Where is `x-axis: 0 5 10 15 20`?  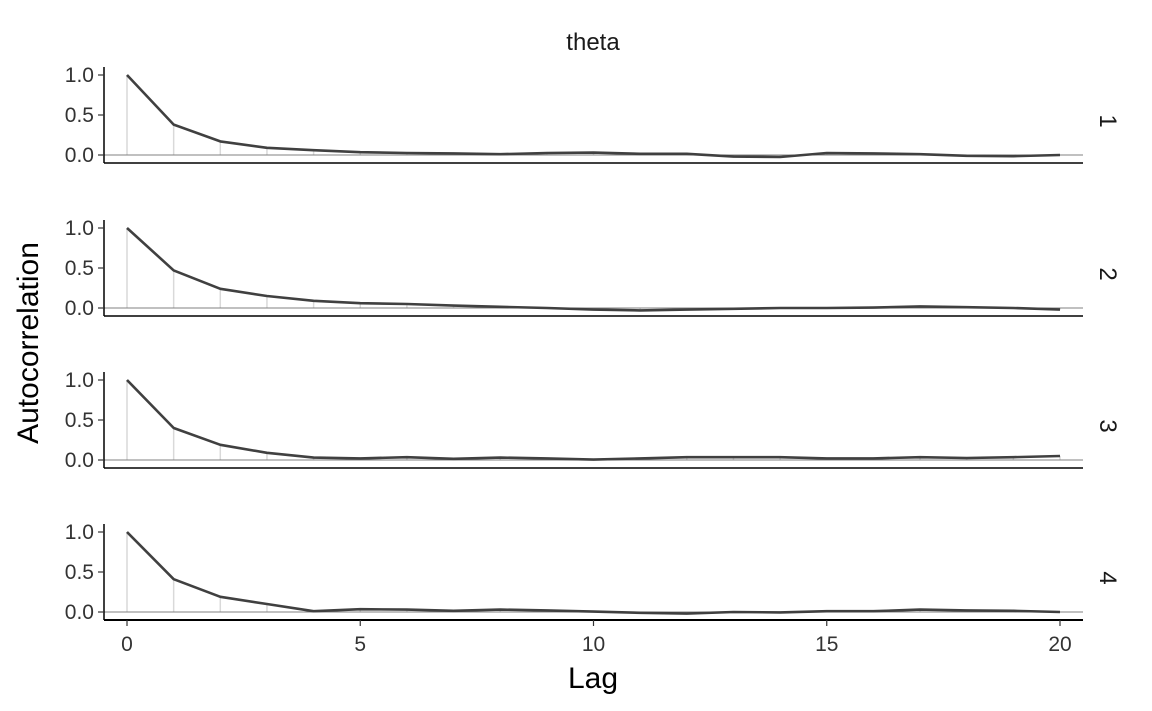 x-axis: 0 5 10 15 20 is located at coordinates (593, 637).